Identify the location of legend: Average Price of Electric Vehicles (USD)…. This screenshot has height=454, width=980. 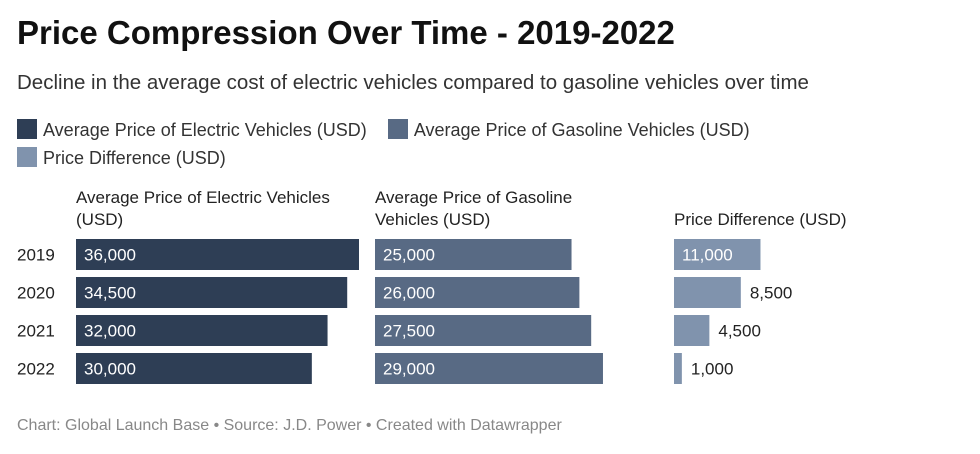
(492, 144).